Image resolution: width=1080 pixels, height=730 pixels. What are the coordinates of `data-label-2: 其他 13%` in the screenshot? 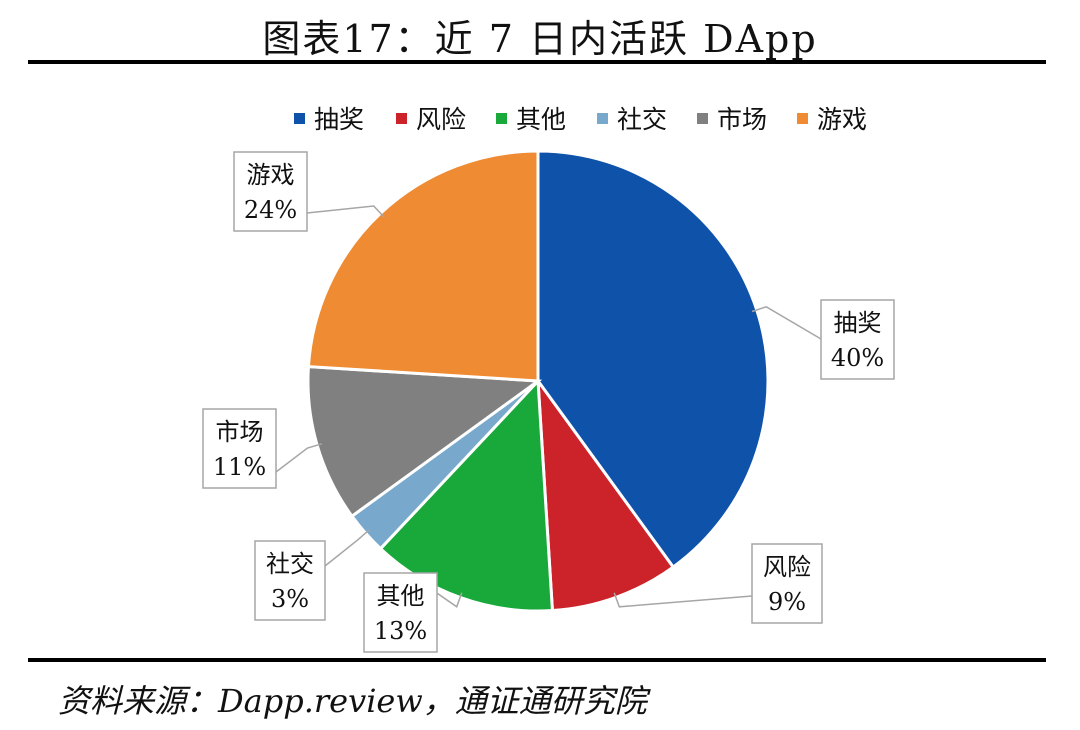 It's located at (400, 612).